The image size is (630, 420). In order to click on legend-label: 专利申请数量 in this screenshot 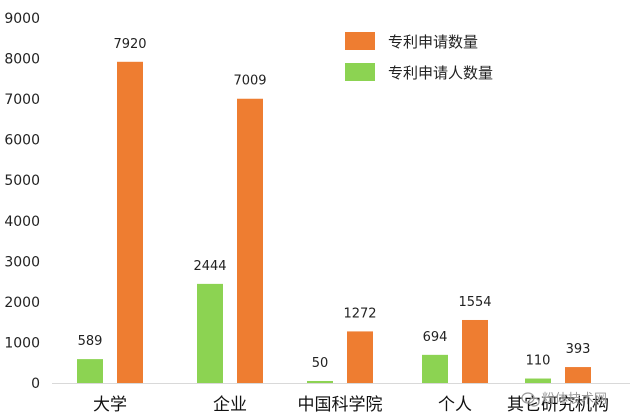, I will do `click(433, 42)`.